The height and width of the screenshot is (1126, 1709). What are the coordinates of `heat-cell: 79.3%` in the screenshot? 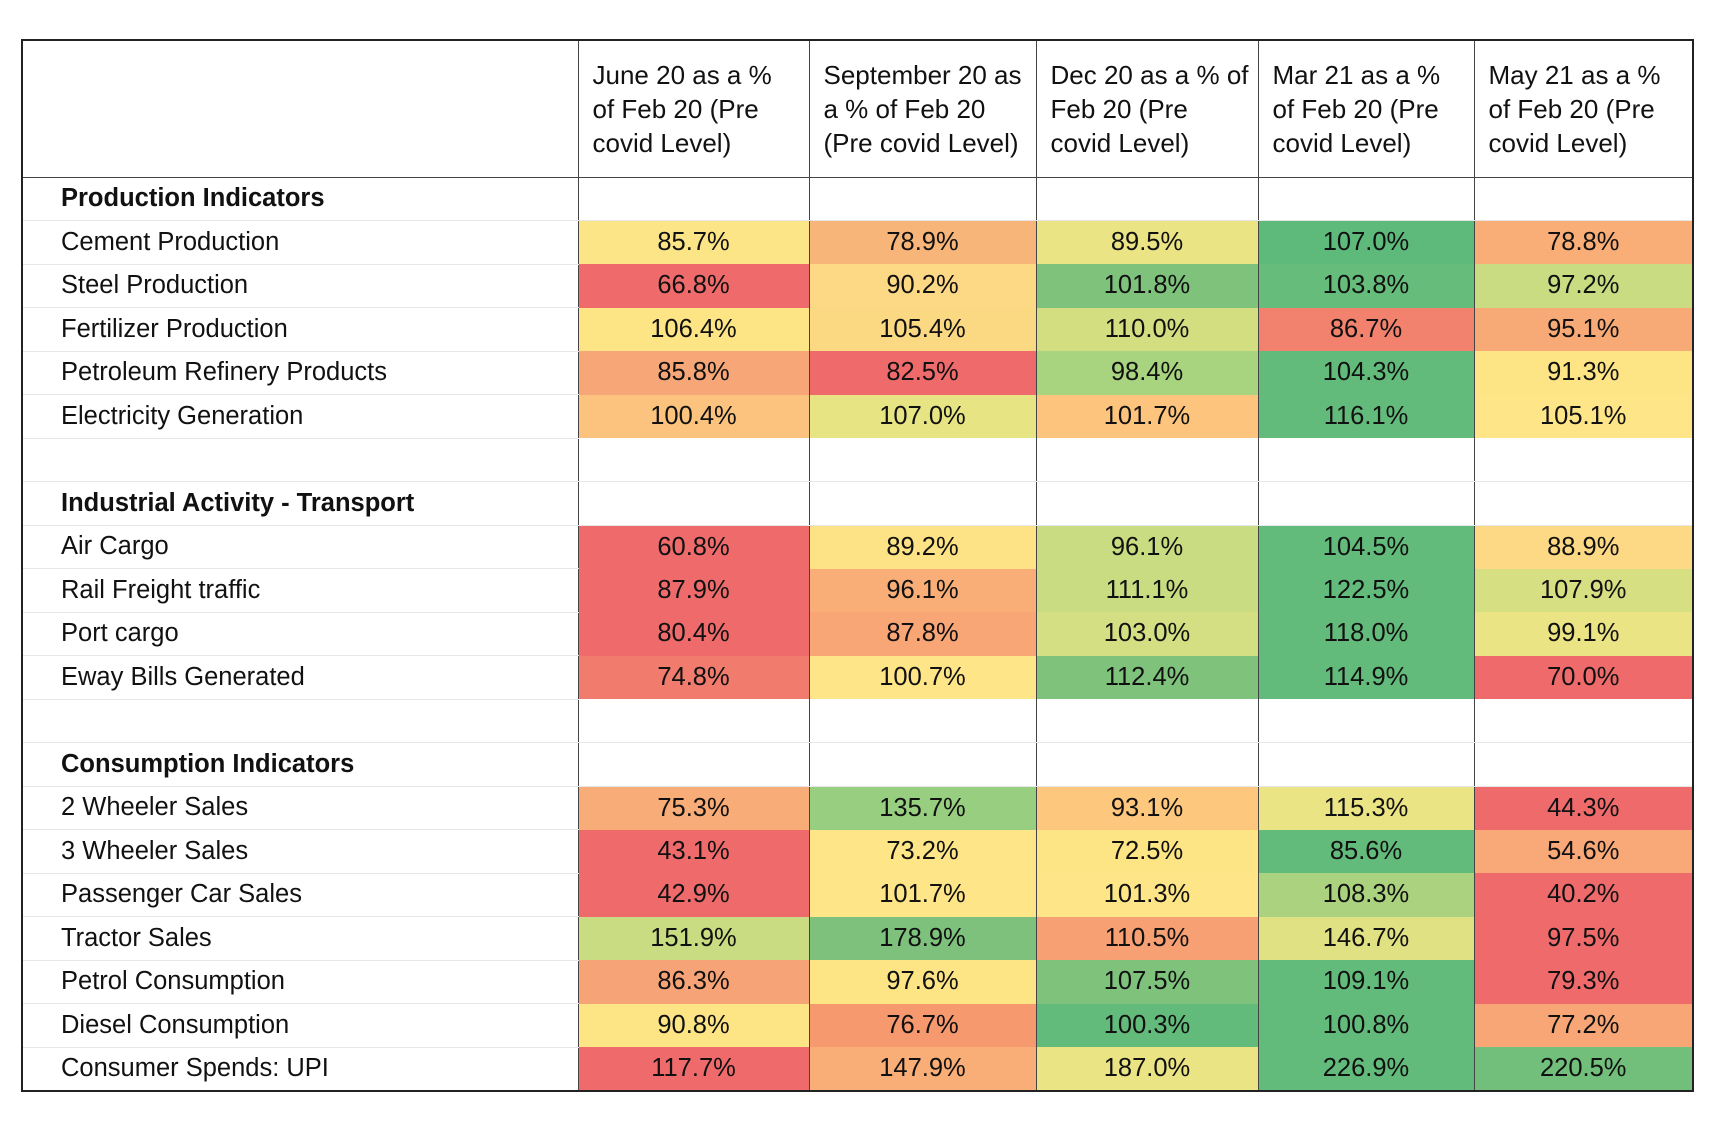 It's located at (1583, 982).